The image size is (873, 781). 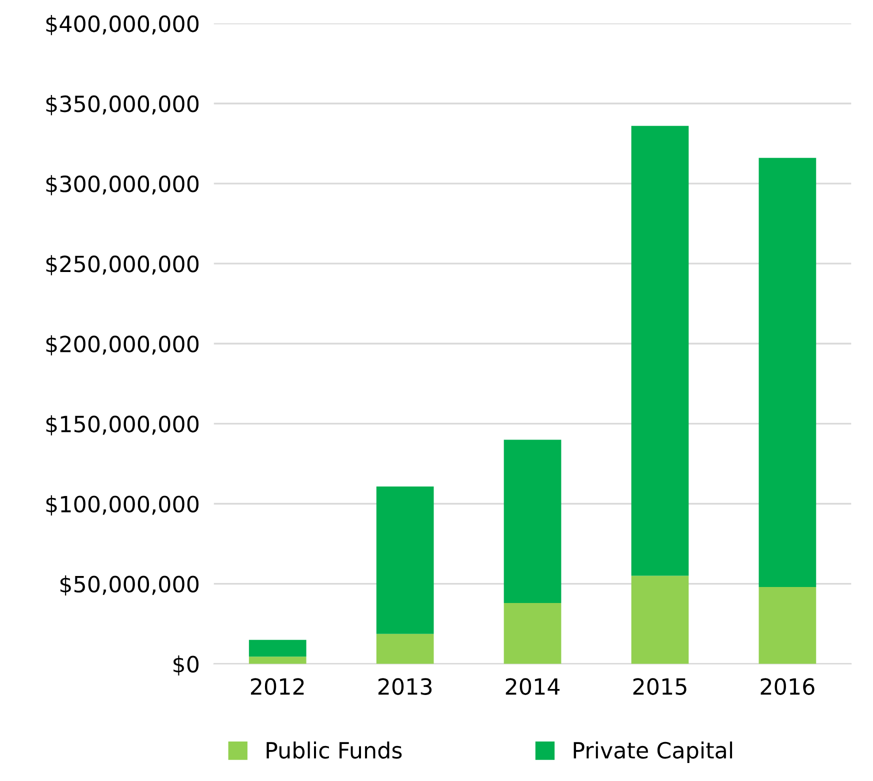 I want to click on y-tick-label: $100,000,000, so click(x=122, y=505).